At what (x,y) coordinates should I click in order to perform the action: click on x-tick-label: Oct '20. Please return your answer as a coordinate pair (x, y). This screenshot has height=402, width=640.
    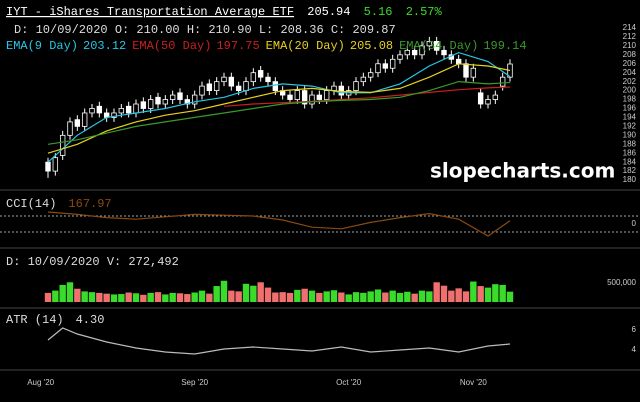
    Looking at the image, I should click on (349, 382).